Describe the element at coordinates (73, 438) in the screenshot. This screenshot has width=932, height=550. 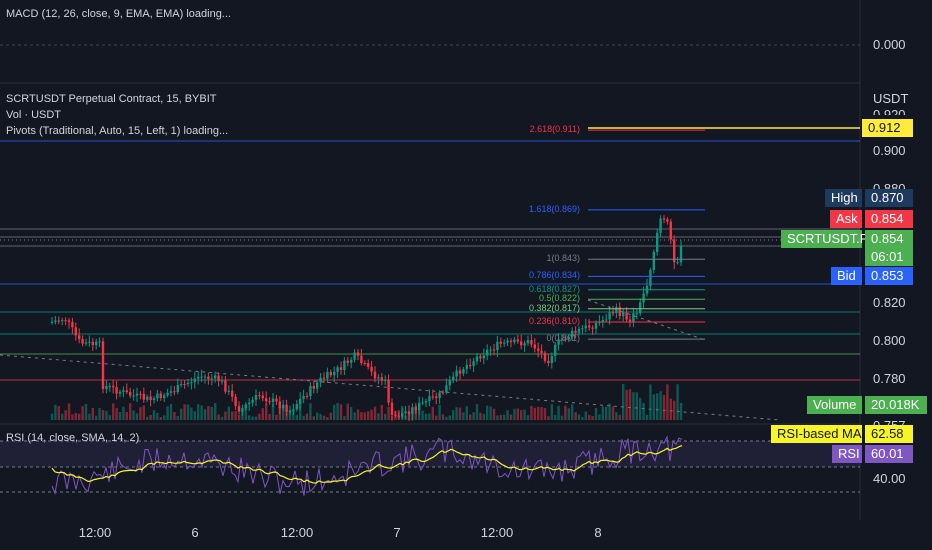
I see `rsi-legend: RSI (14, close, SMA, 14, 2)` at that location.